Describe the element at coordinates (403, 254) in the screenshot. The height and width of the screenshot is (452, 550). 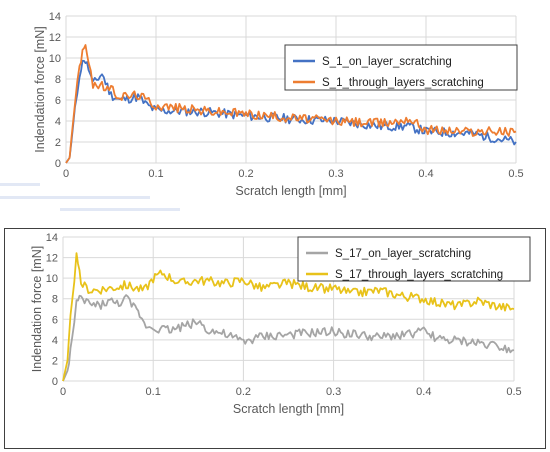
I see `legend-label: S_17_on_layer_scratching` at that location.